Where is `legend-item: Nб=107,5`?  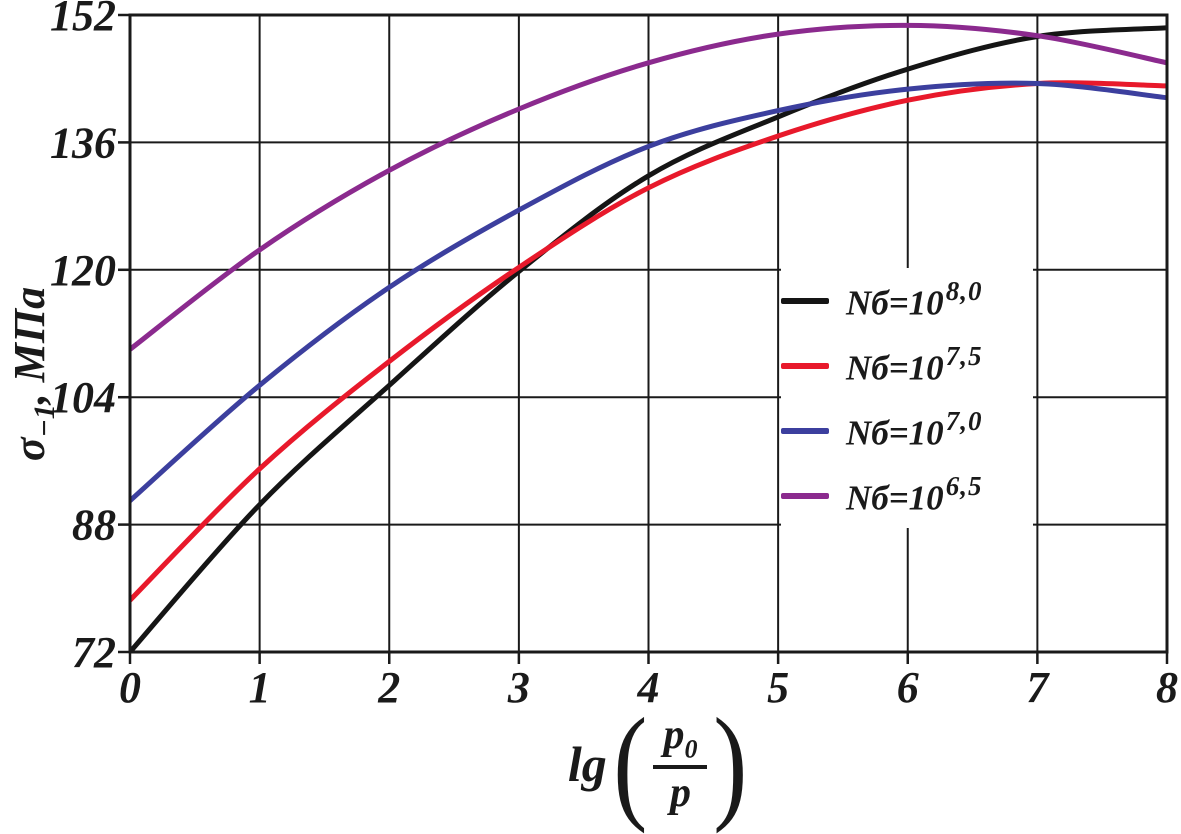
legend-item: Nб=107,5 is located at coordinates (907, 365).